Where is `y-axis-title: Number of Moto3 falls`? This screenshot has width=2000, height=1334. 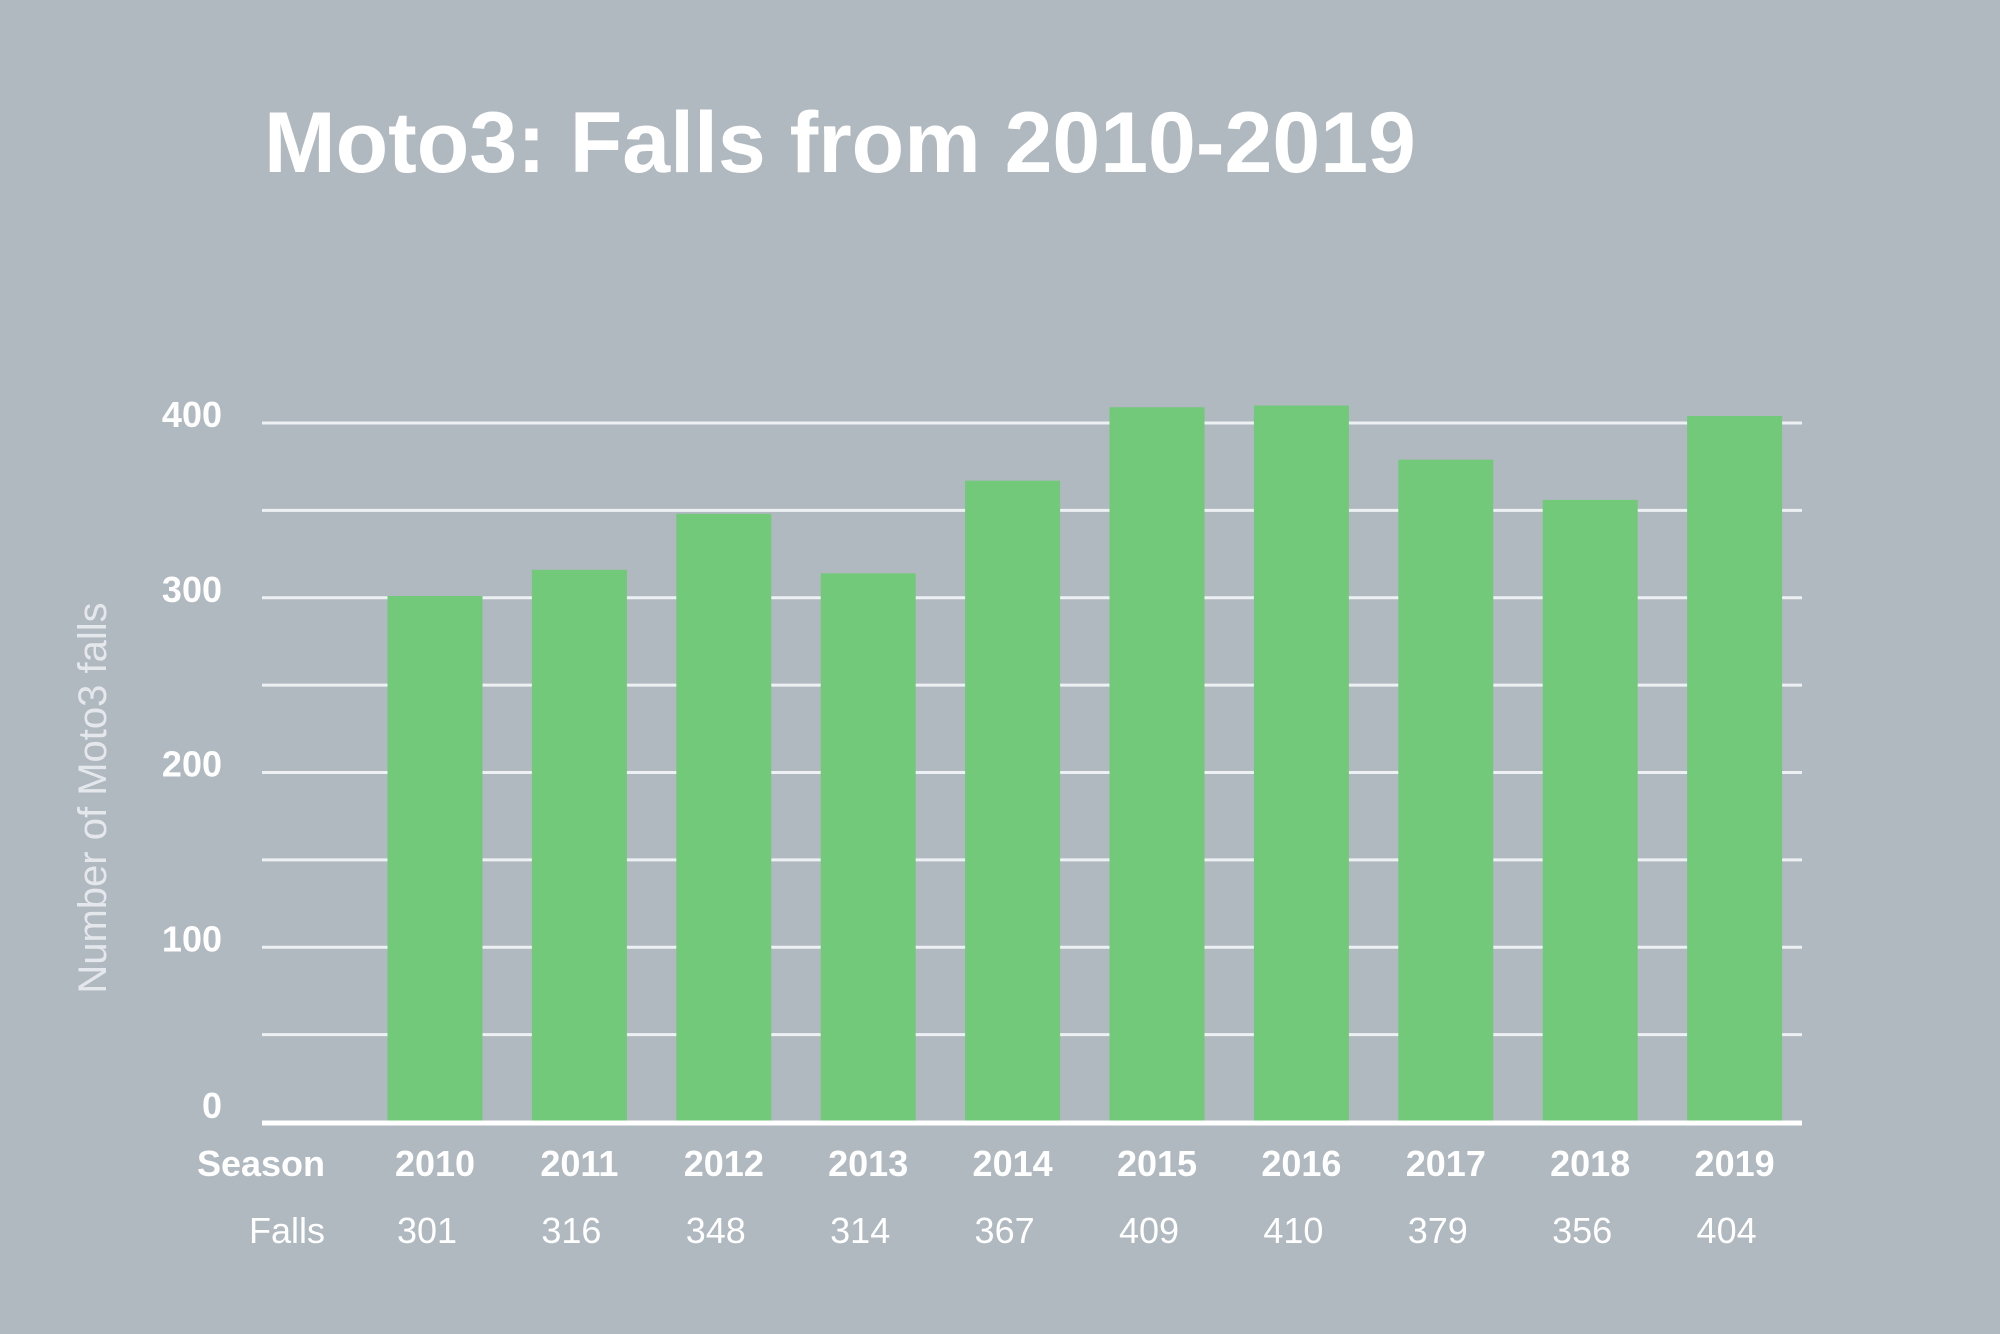
y-axis-title: Number of Moto3 falls is located at coordinates (93, 797).